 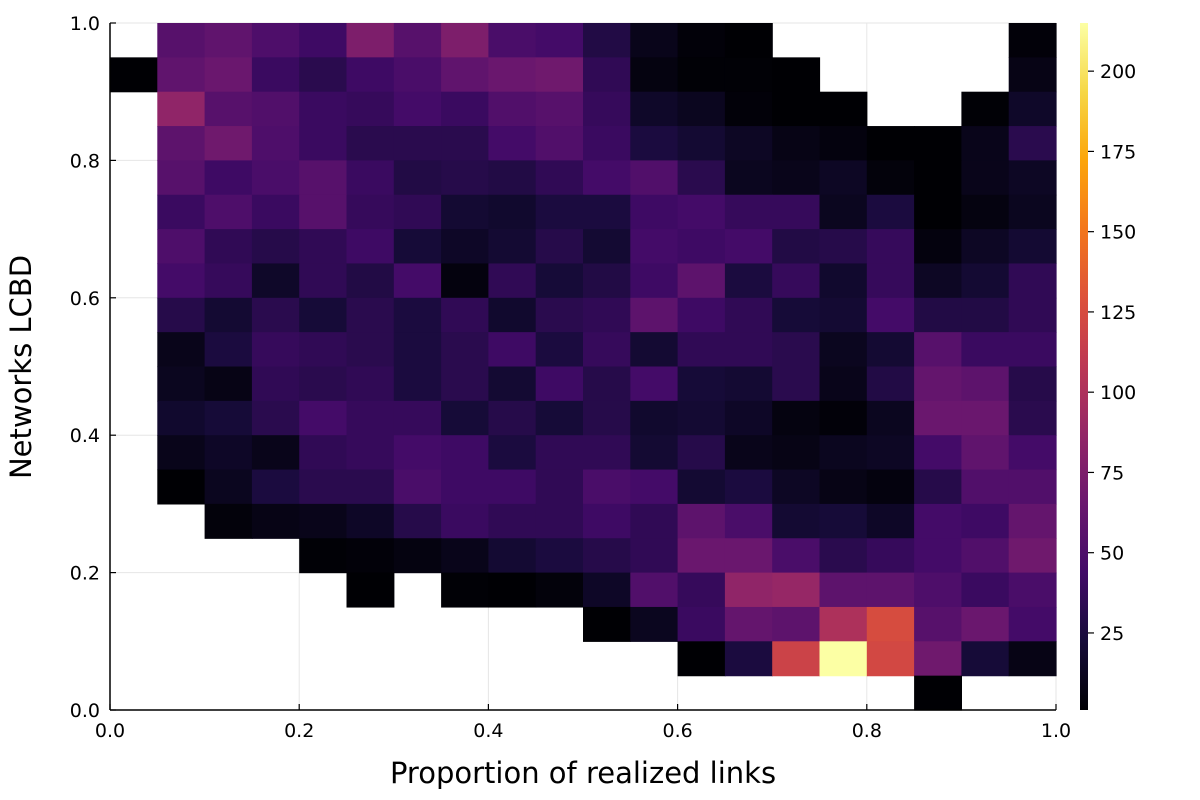 I want to click on x-axis-ticks: 0.0 0.2 0.4 0.6 0.8 1.0, so click(x=583, y=723).